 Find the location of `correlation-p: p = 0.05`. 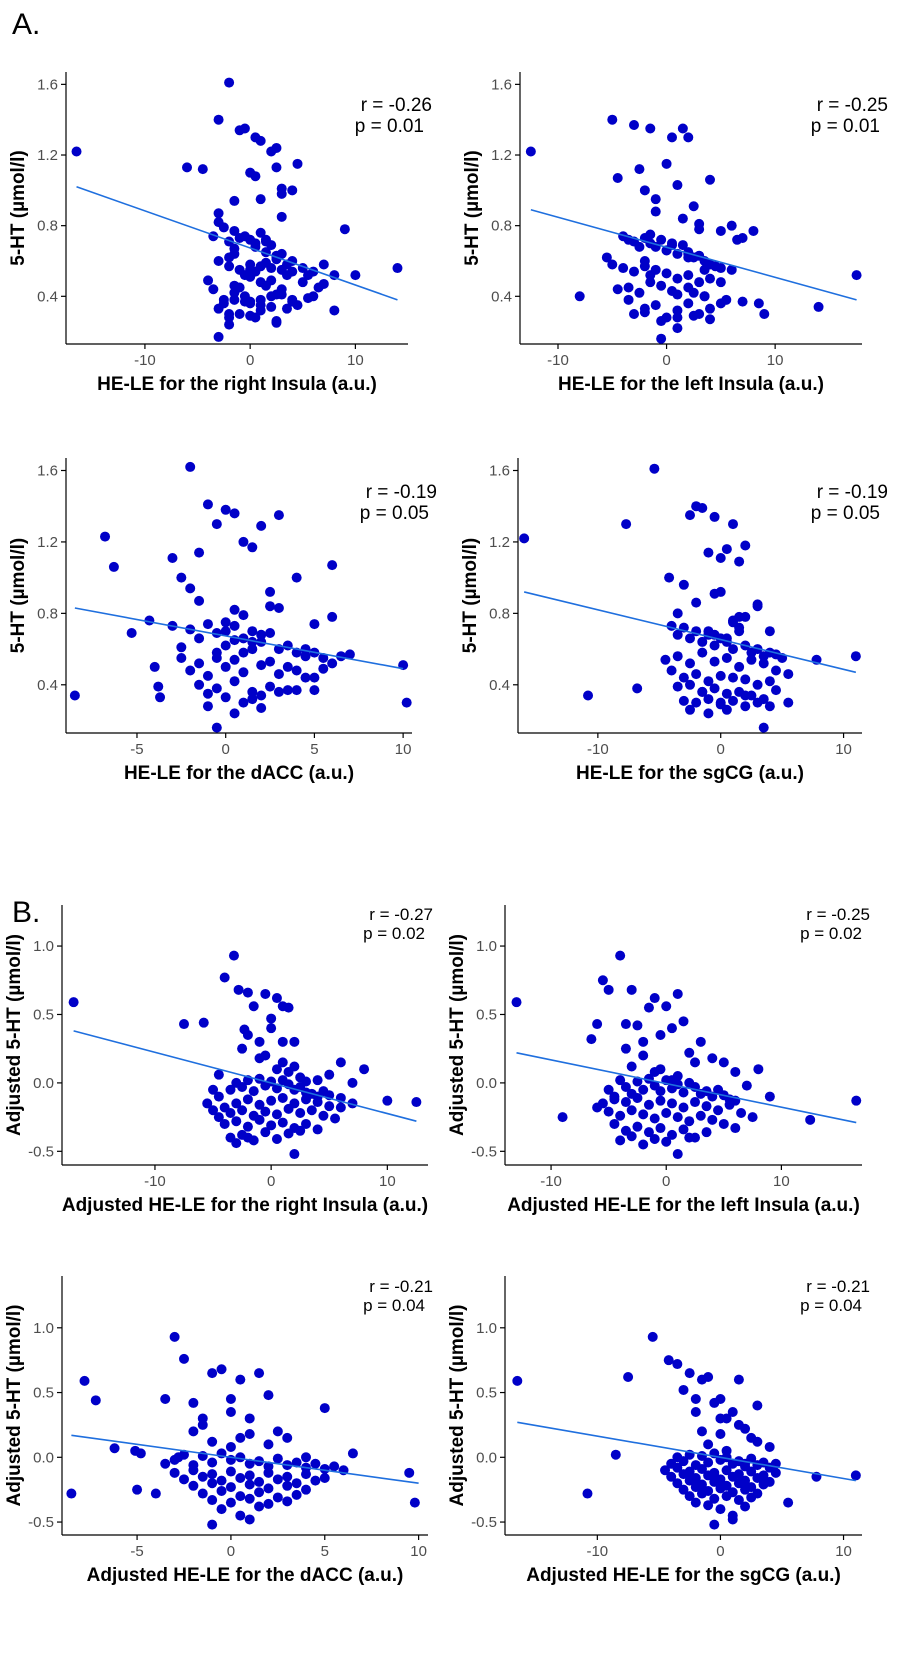

correlation-p: p = 0.05 is located at coordinates (394, 513).